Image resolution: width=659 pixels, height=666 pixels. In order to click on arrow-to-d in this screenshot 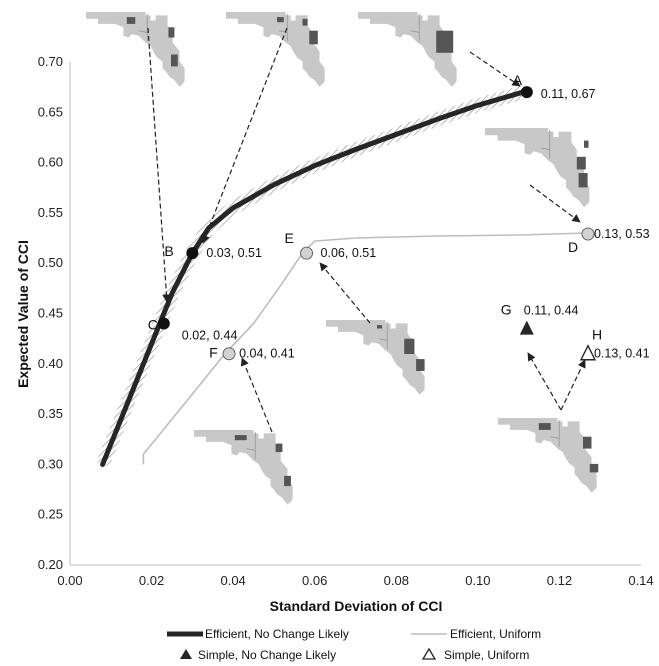, I will do `click(555, 203)`.